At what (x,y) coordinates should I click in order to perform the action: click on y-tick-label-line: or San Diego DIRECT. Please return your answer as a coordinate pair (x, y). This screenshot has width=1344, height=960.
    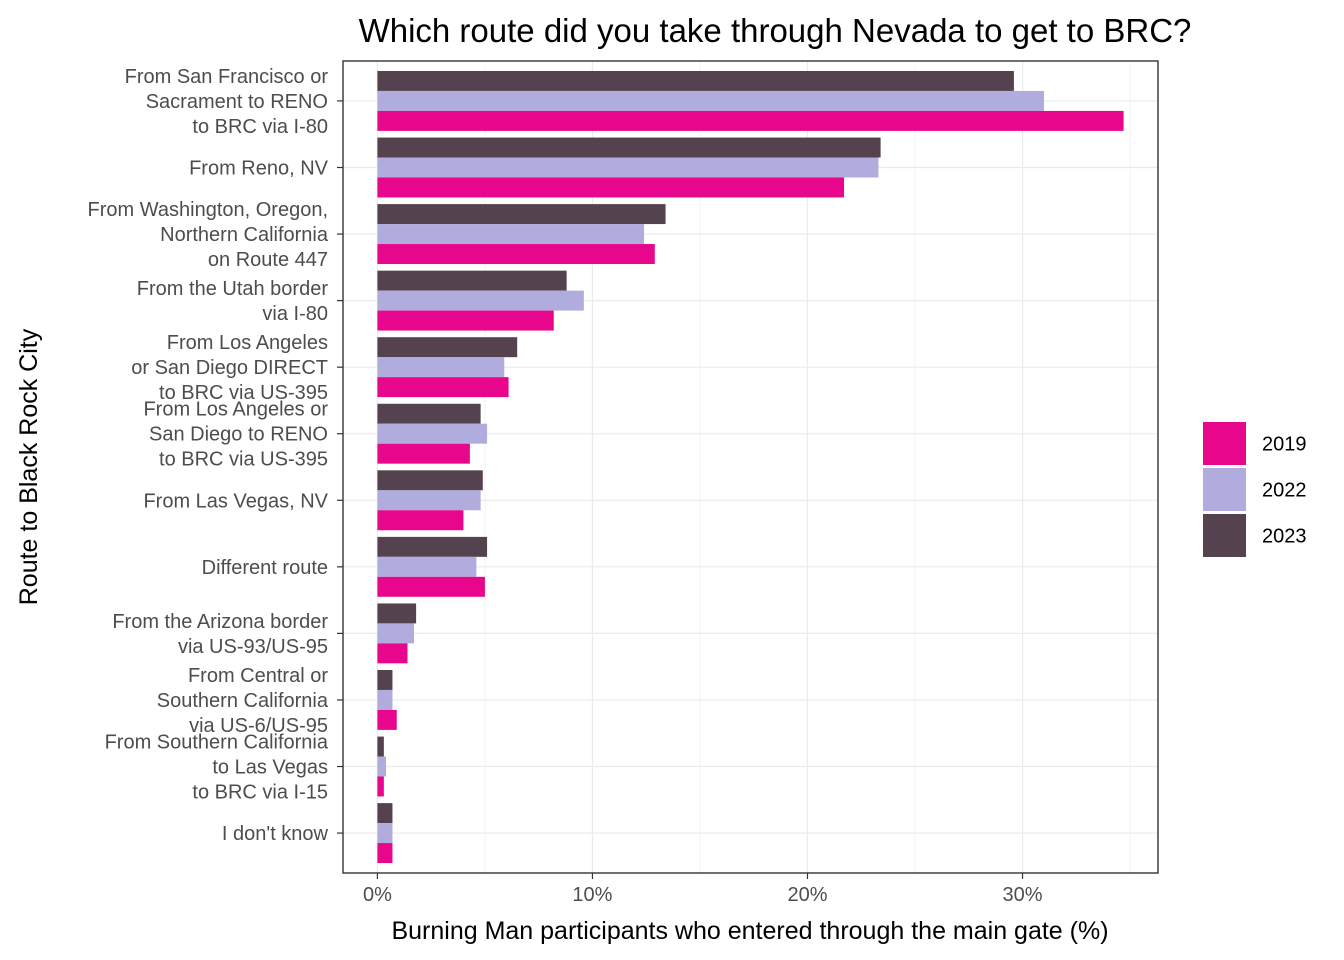
    Looking at the image, I should click on (229, 368).